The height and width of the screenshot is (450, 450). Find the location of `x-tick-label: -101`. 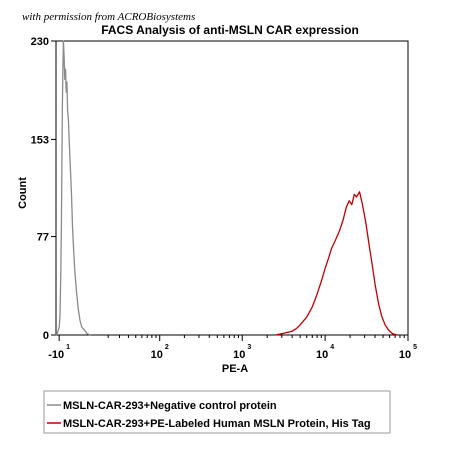

x-tick-label: -101 is located at coordinates (59, 352).